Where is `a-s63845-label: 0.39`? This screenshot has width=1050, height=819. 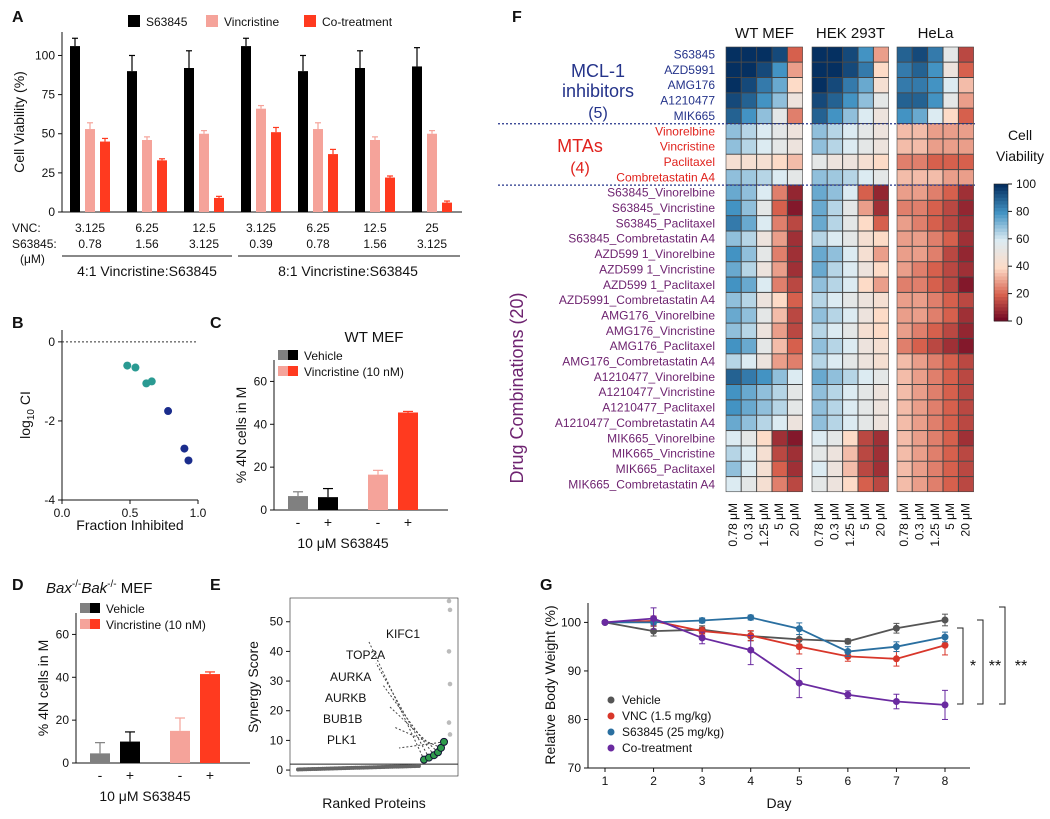
a-s63845-label: 0.39 is located at coordinates (261, 244).